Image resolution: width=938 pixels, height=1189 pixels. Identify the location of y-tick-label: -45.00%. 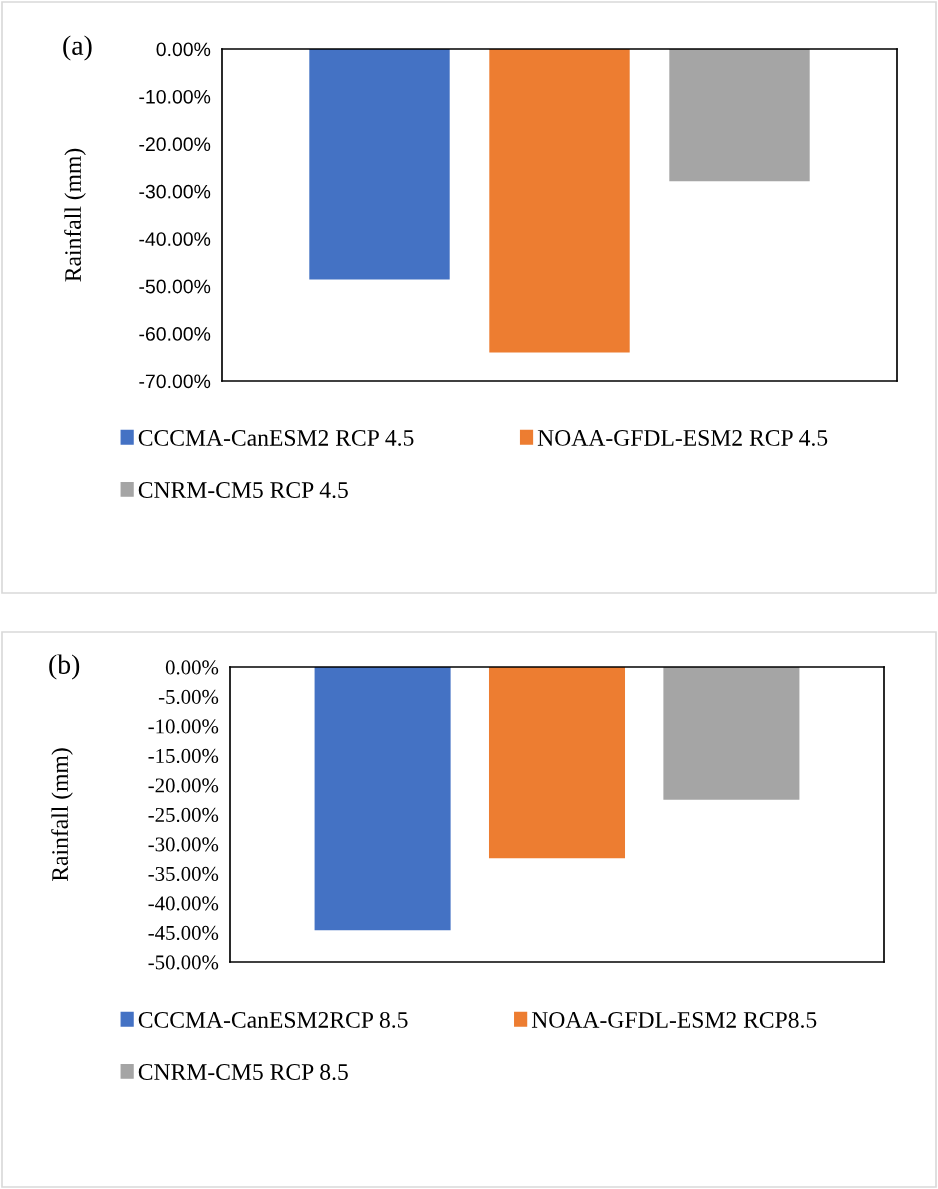
(183, 933).